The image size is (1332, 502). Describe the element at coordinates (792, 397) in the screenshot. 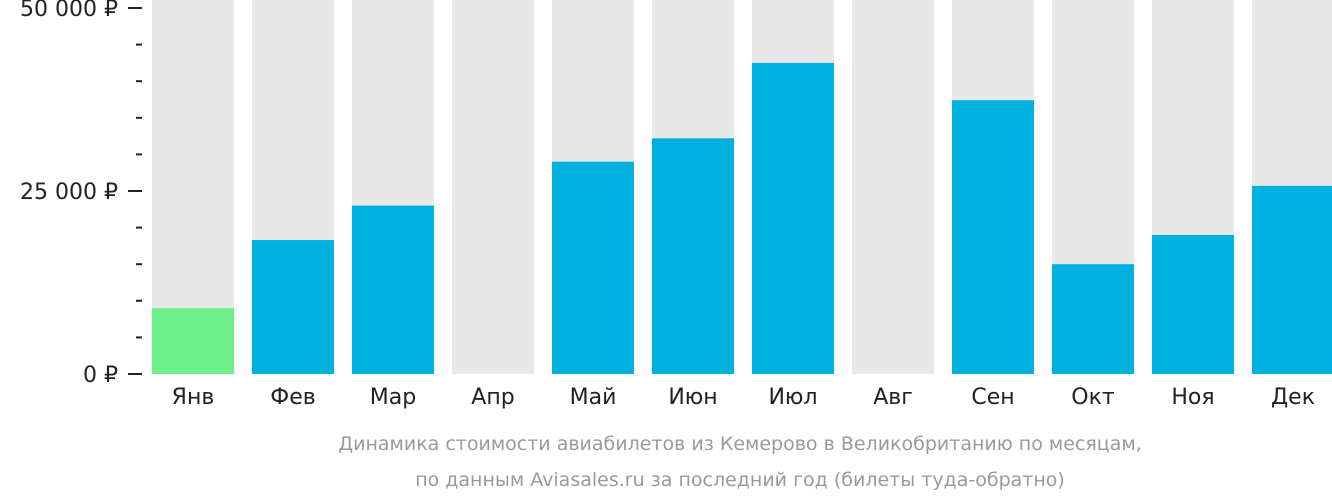

I see `x-tick-label: Июл` at that location.